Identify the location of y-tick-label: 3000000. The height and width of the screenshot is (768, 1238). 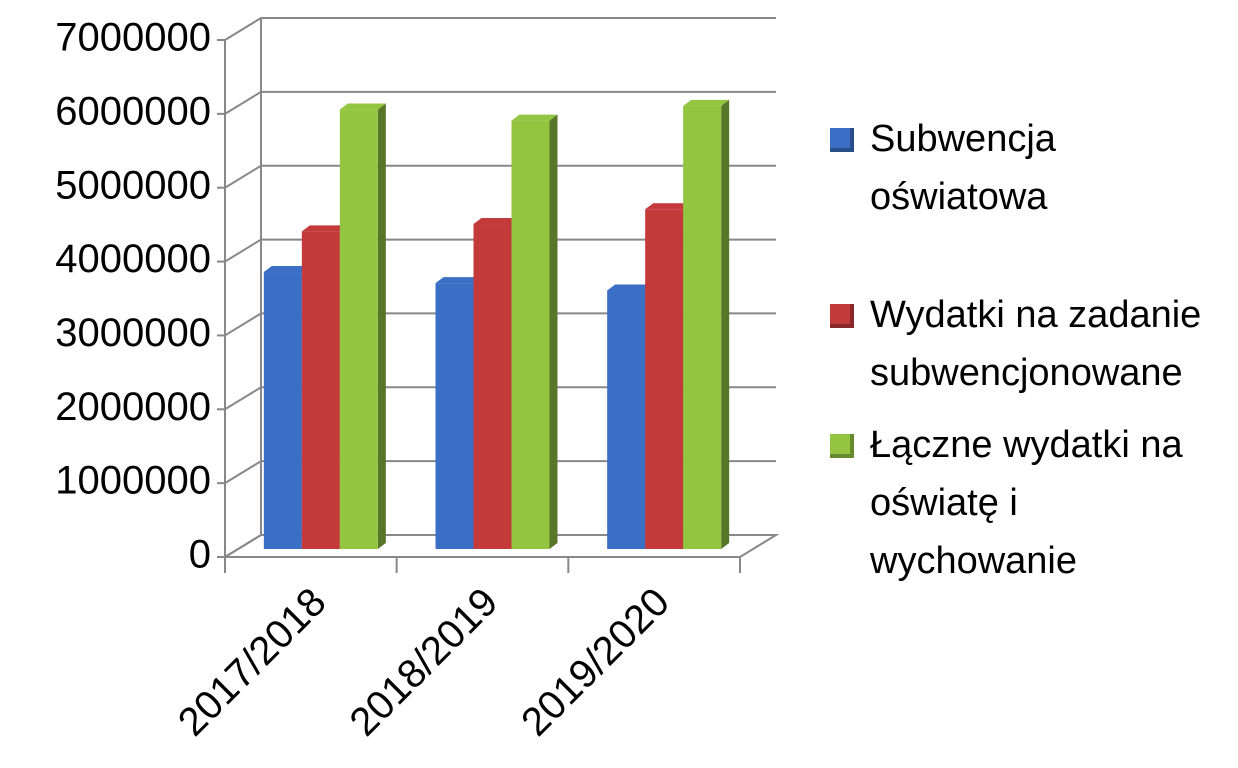
(133, 333).